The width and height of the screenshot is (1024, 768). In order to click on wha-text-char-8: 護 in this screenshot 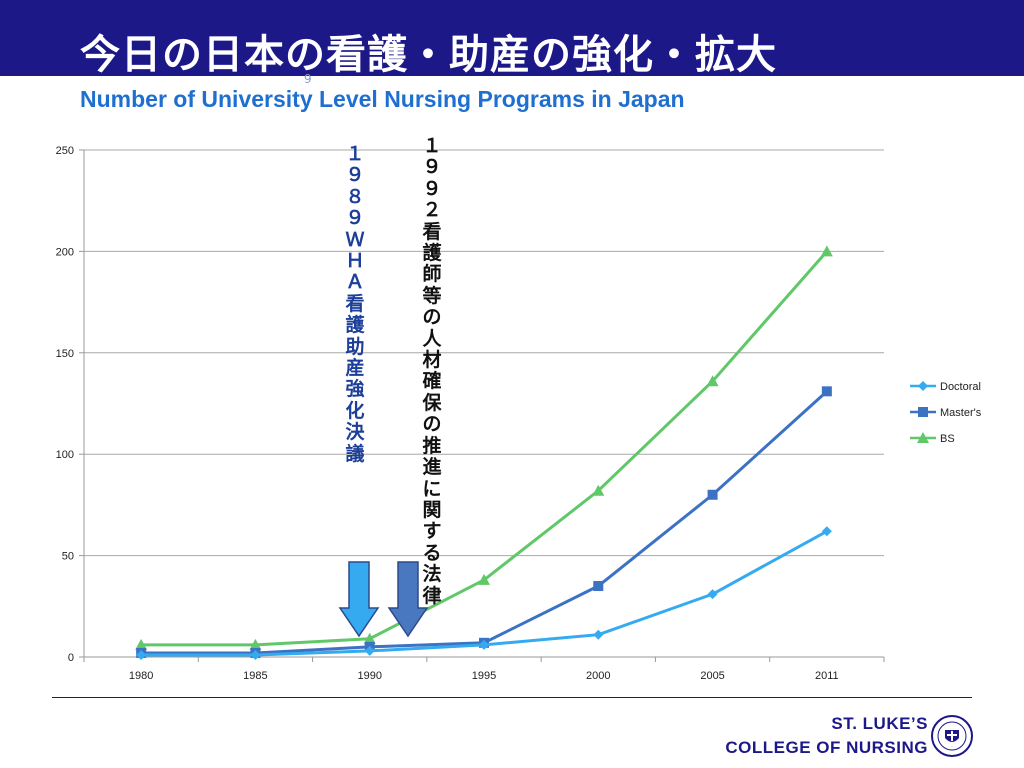, I will do `click(355, 325)`.